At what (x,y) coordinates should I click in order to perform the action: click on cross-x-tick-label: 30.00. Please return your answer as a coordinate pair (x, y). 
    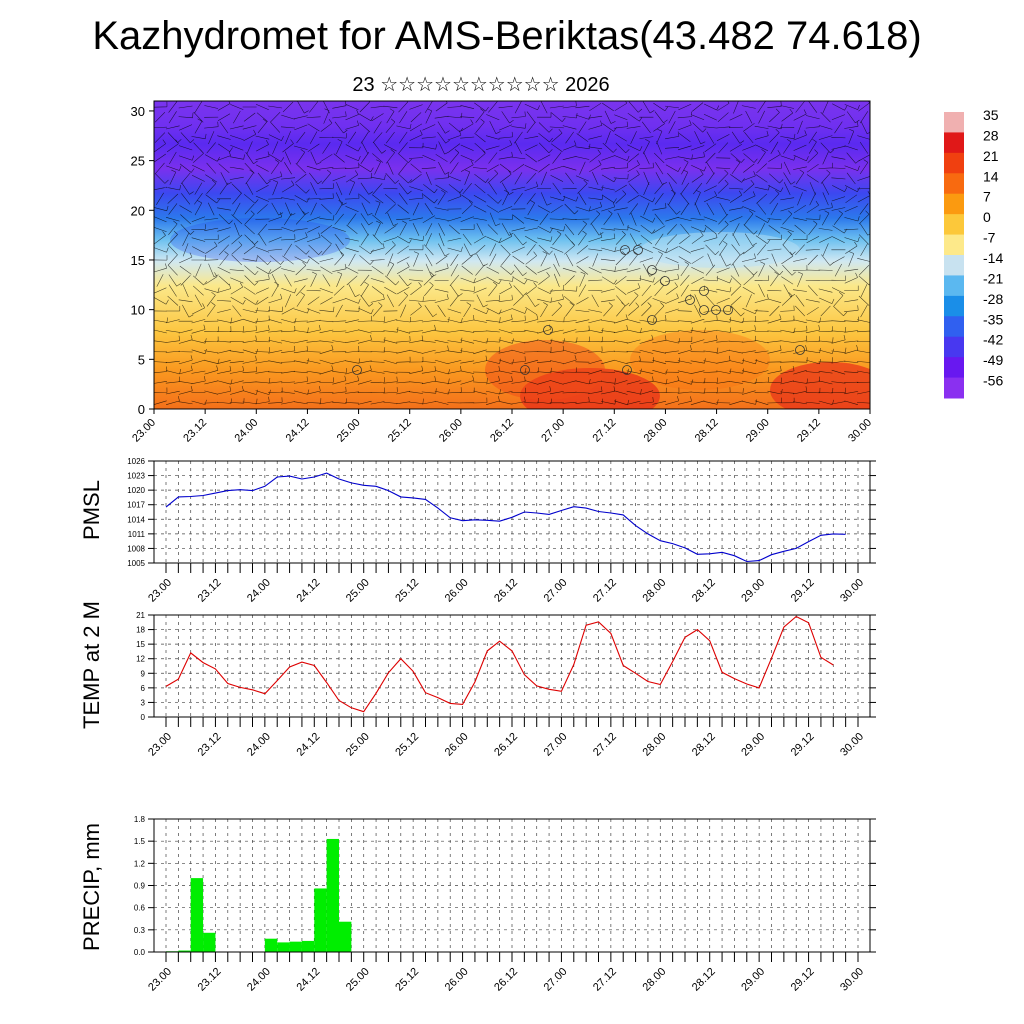
    Looking at the image, I should click on (860, 431).